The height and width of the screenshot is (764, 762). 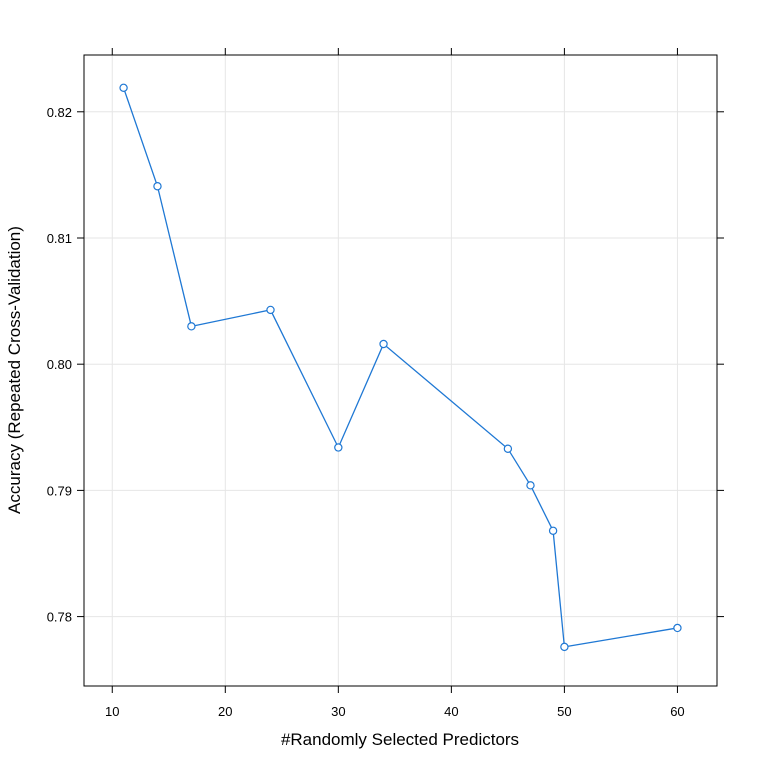 I want to click on x-axis-title: #Randomly Selected Predictors, so click(x=400, y=739).